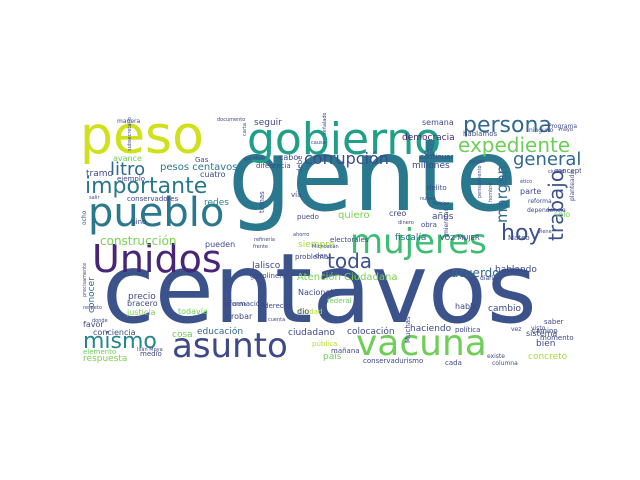 This screenshot has height=480, width=640. Describe the element at coordinates (142, 297) in the screenshot. I see `word-precio: precio` at that location.